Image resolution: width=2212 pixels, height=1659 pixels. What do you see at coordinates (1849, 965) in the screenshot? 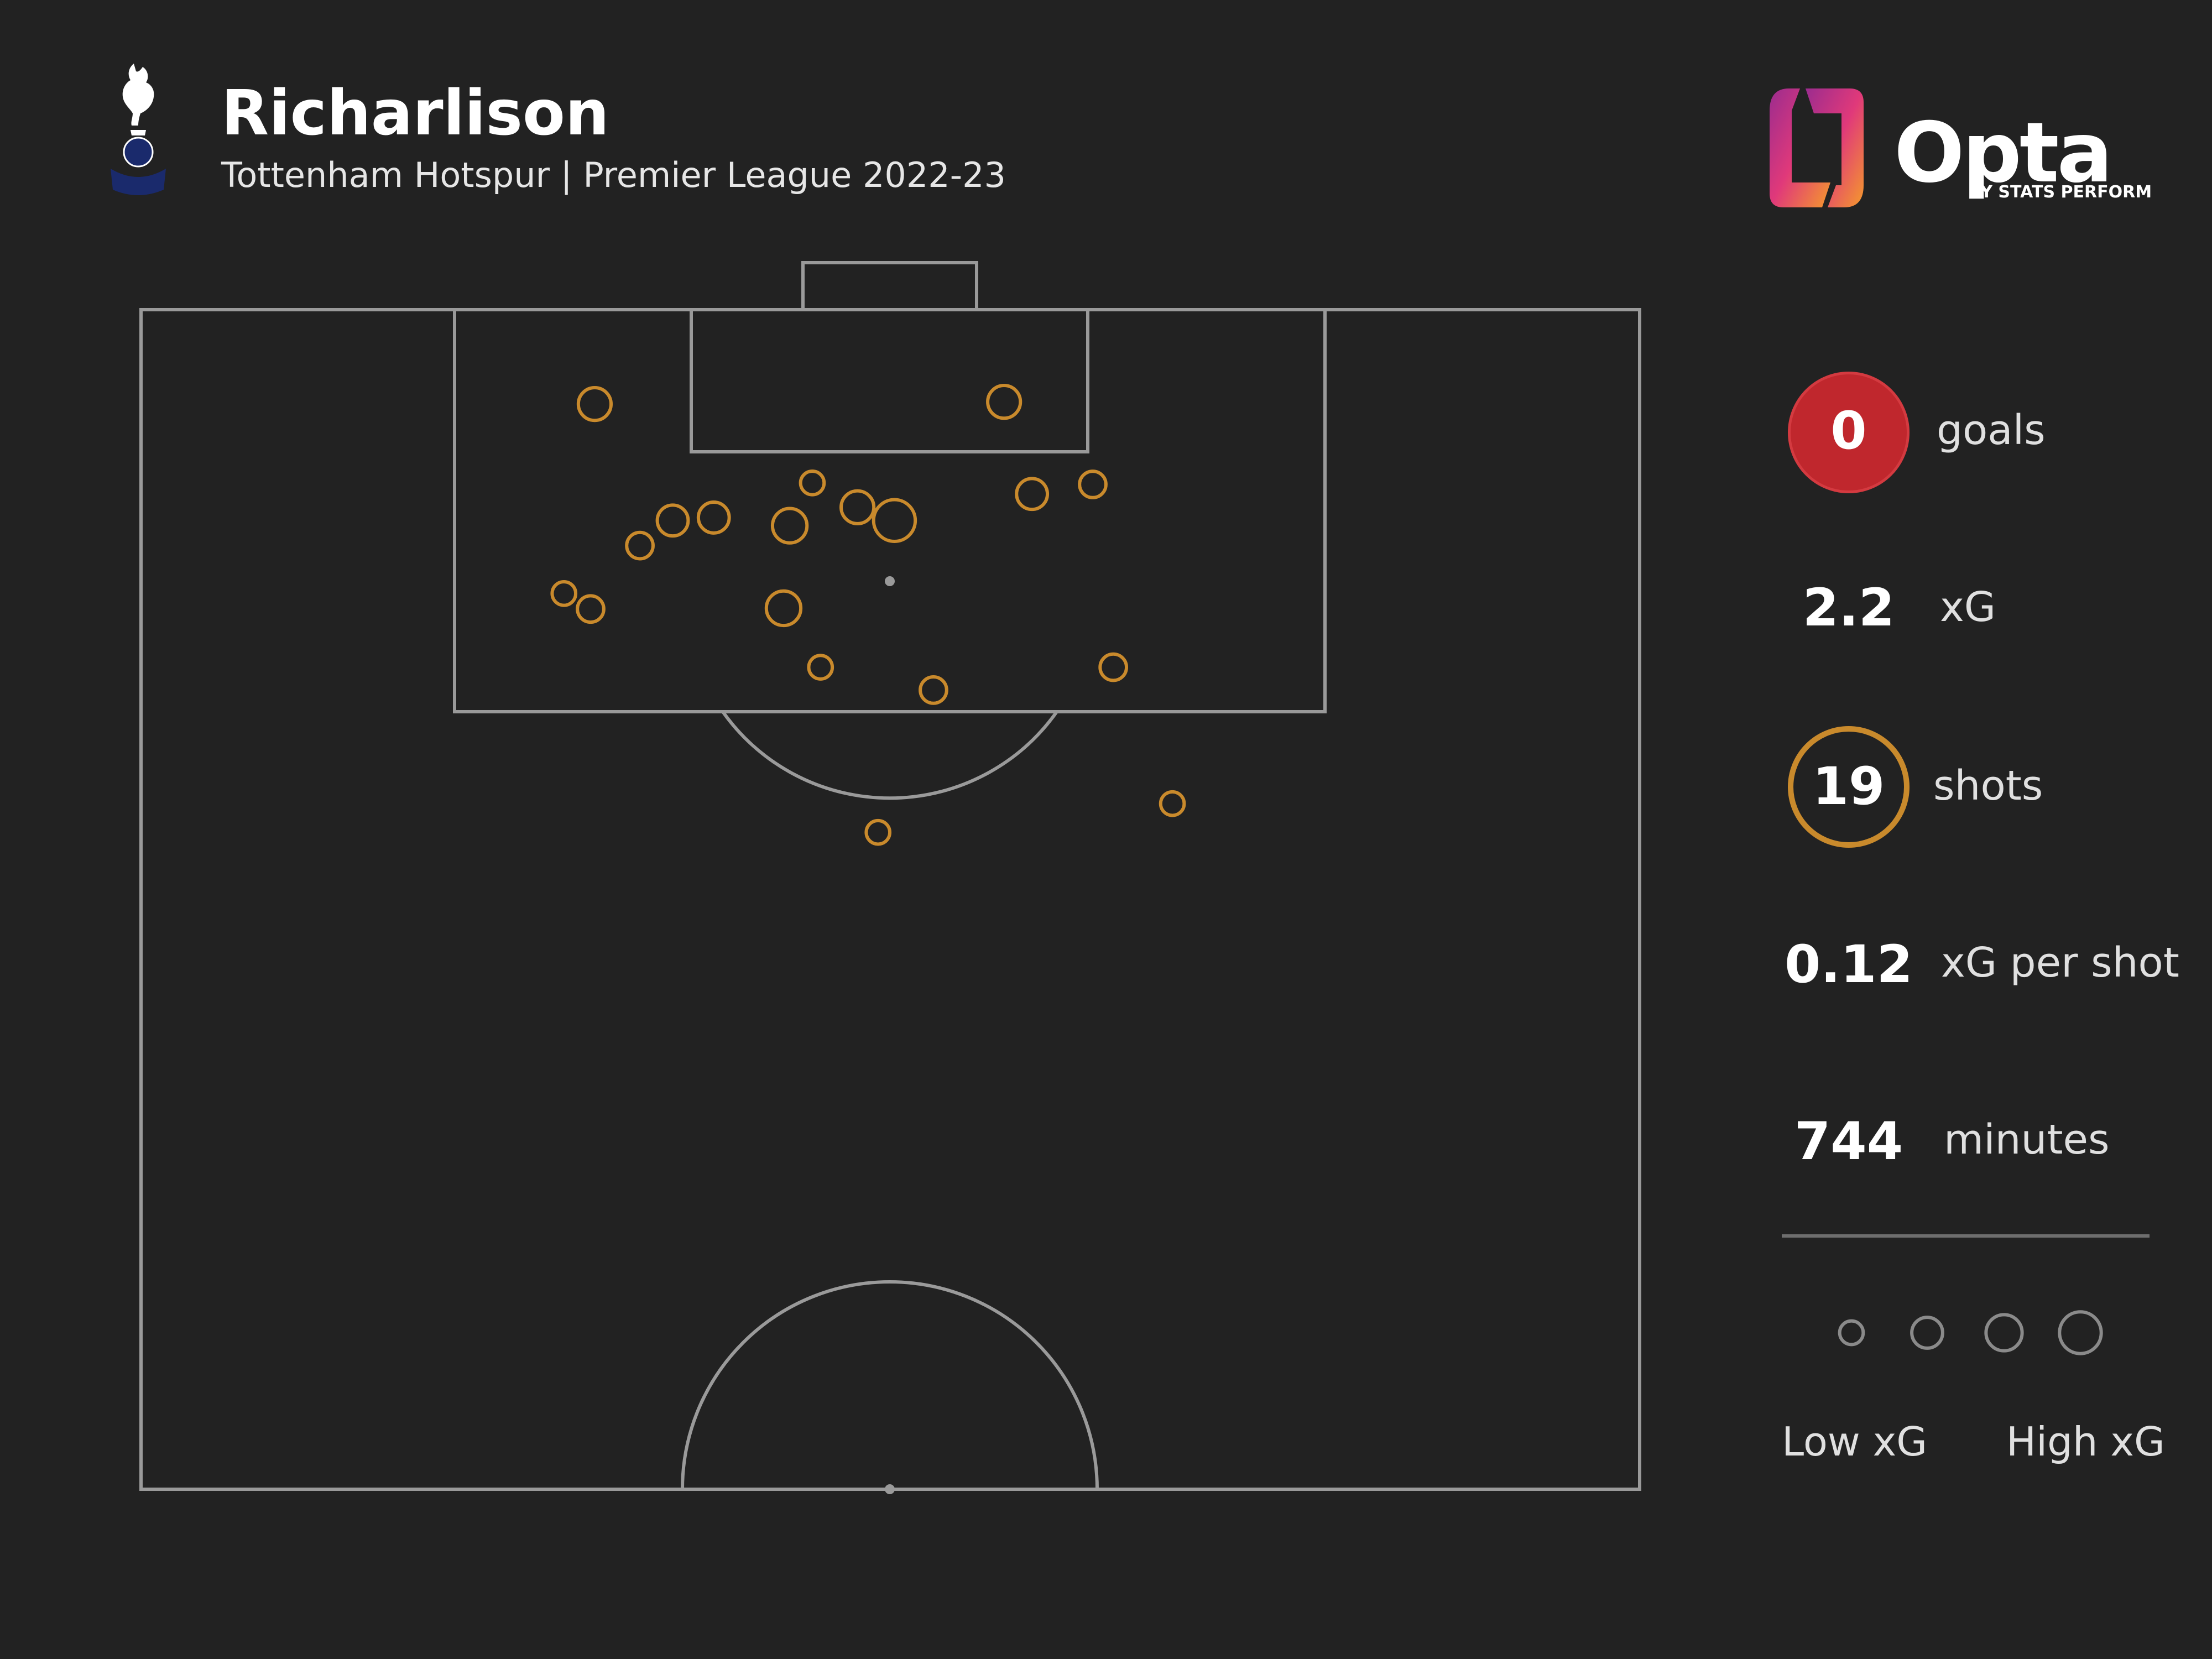
I see `xg-per-shot-value: 0.12` at bounding box center [1849, 965].